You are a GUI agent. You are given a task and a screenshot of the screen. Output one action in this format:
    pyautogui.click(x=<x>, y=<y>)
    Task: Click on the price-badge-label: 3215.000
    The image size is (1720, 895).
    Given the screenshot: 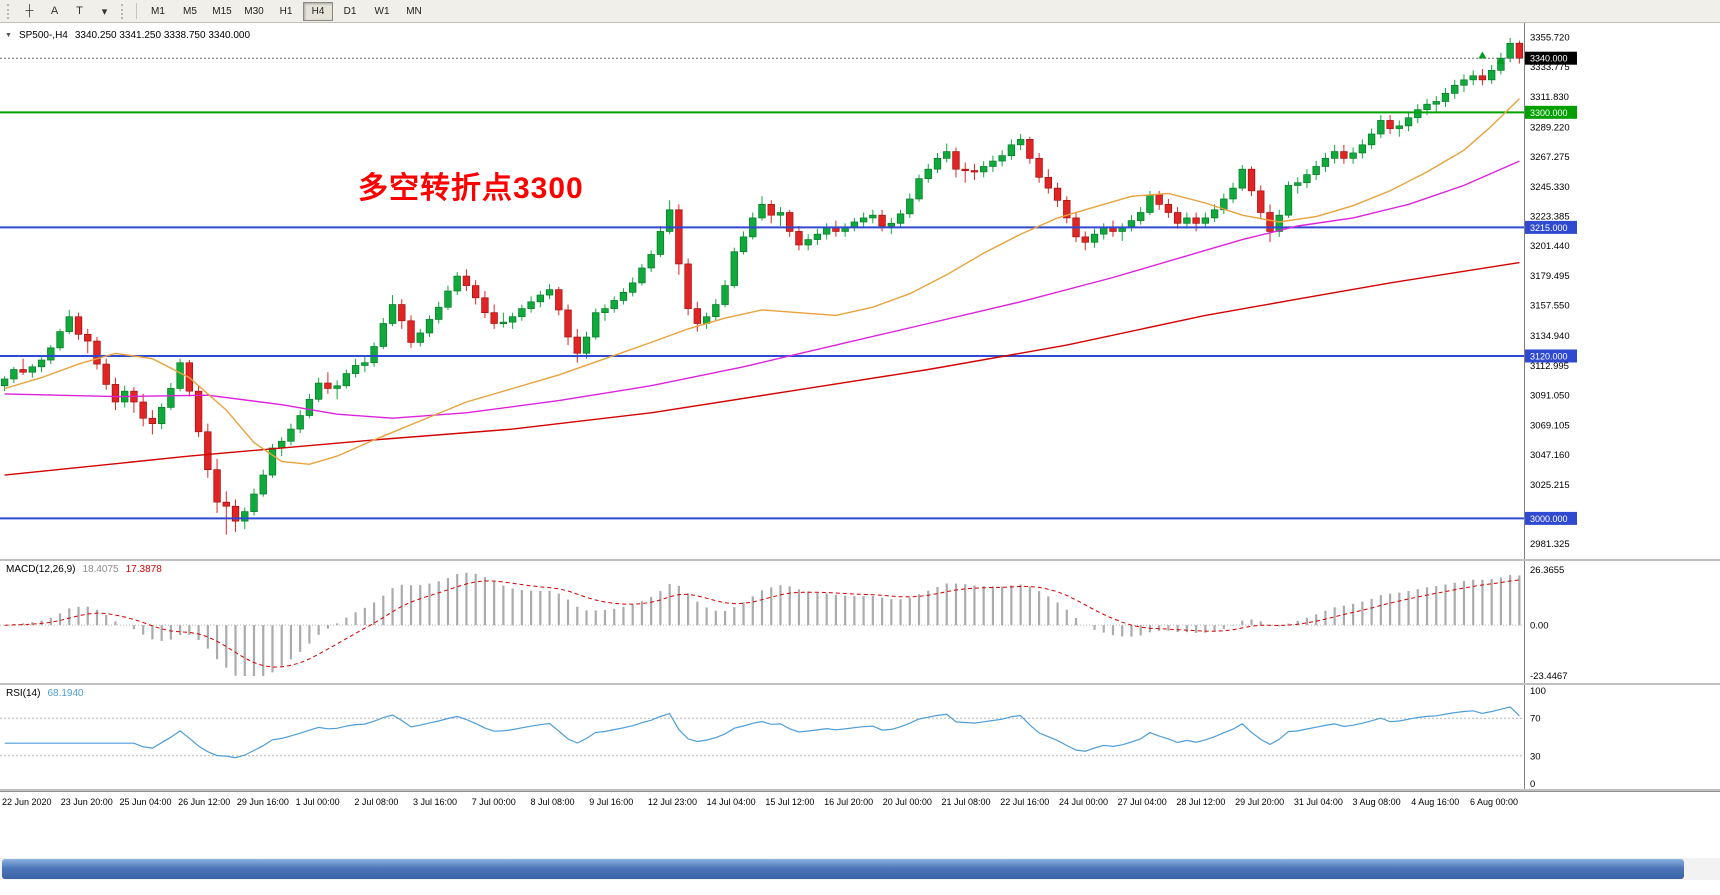 What is the action you would take?
    pyautogui.click(x=1549, y=228)
    